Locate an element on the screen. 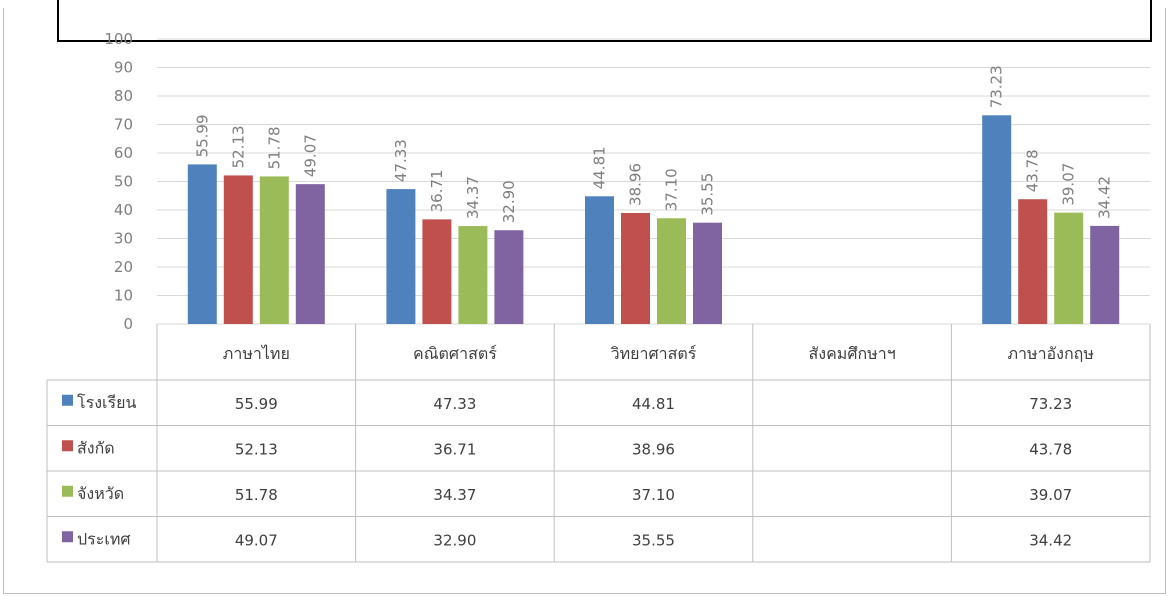  table-cell: 44.81 is located at coordinates (653, 404).